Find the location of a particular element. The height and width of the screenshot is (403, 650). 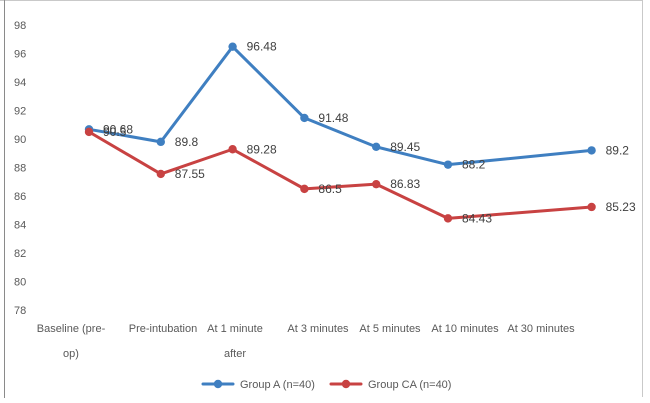

series-0-data-label-5: 88.2 is located at coordinates (474, 165).